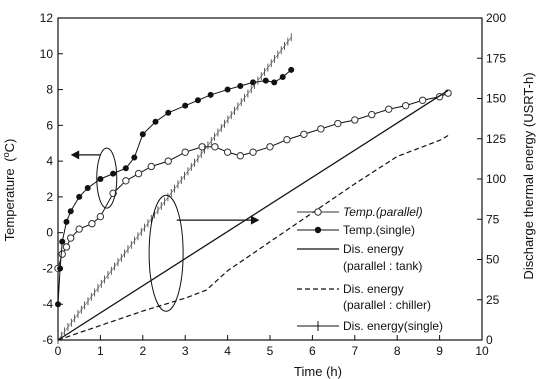 This screenshot has height=379, width=543. Describe the element at coordinates (107, 178) in the screenshot. I see `annotation-ellipse-temp` at that location.